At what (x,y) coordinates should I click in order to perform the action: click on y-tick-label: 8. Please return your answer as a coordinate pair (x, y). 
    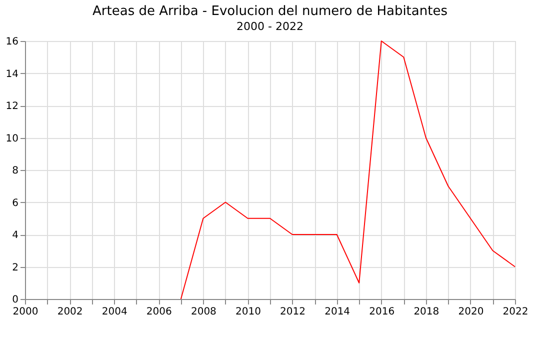
    Looking at the image, I should click on (15, 171).